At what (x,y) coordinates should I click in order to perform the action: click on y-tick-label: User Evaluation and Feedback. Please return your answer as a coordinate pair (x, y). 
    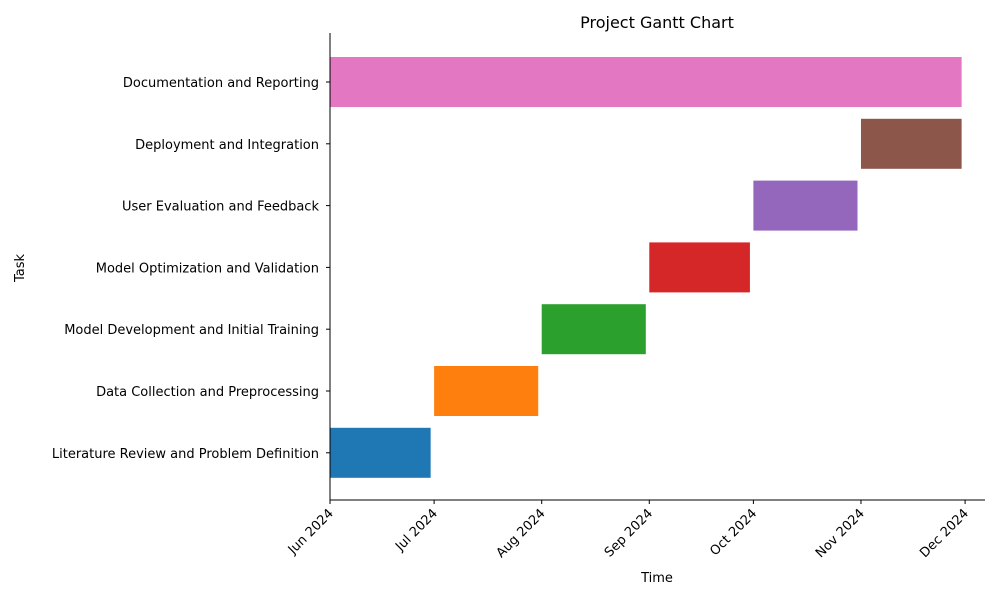
    Looking at the image, I should click on (220, 207).